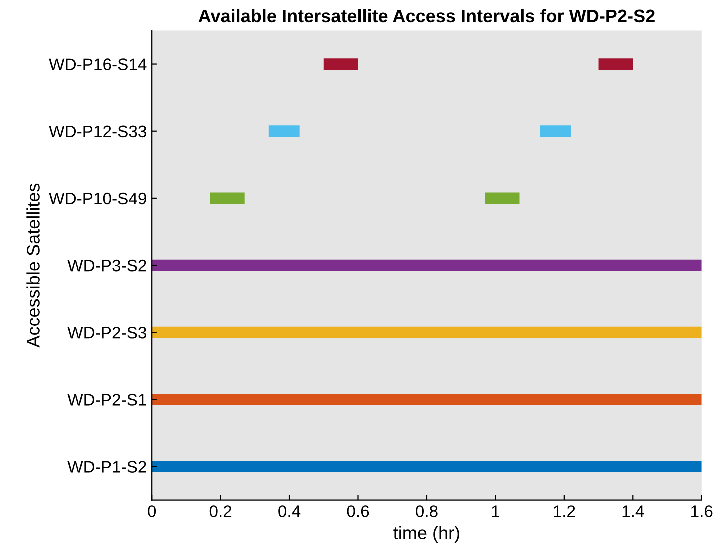  What do you see at coordinates (107, 467) in the screenshot?
I see `y-tick-label: WD-P1-S2` at bounding box center [107, 467].